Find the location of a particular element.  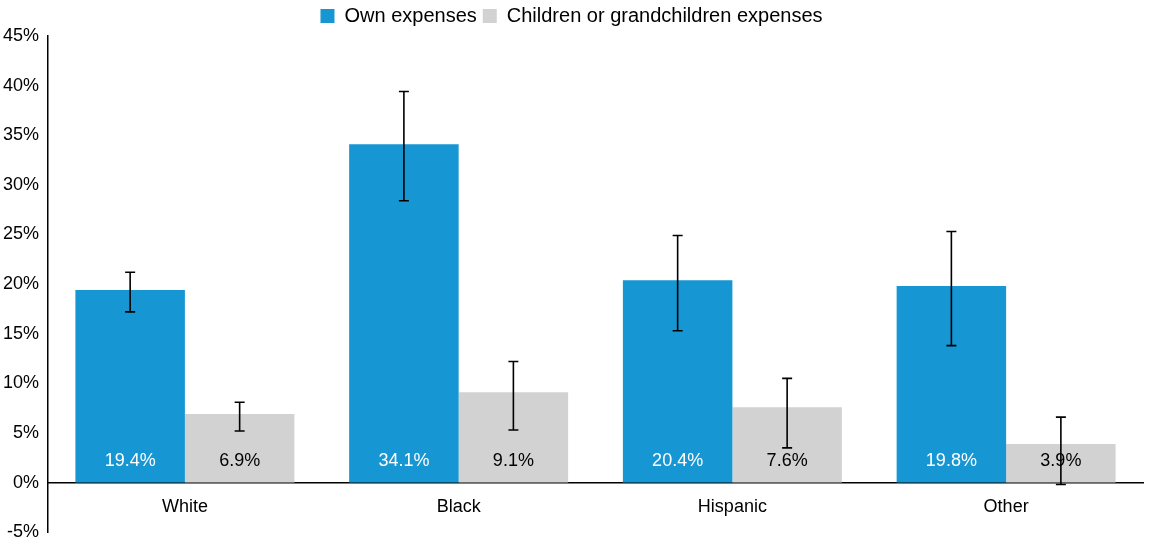

y-tick-label: 20% is located at coordinates (21, 283).